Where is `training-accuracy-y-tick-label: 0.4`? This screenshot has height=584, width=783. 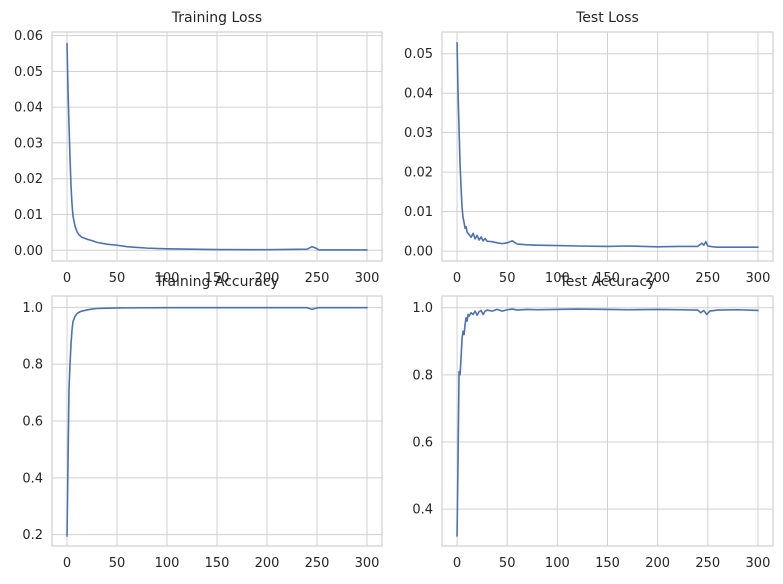
training-accuracy-y-tick-label: 0.4 is located at coordinates (32, 478).